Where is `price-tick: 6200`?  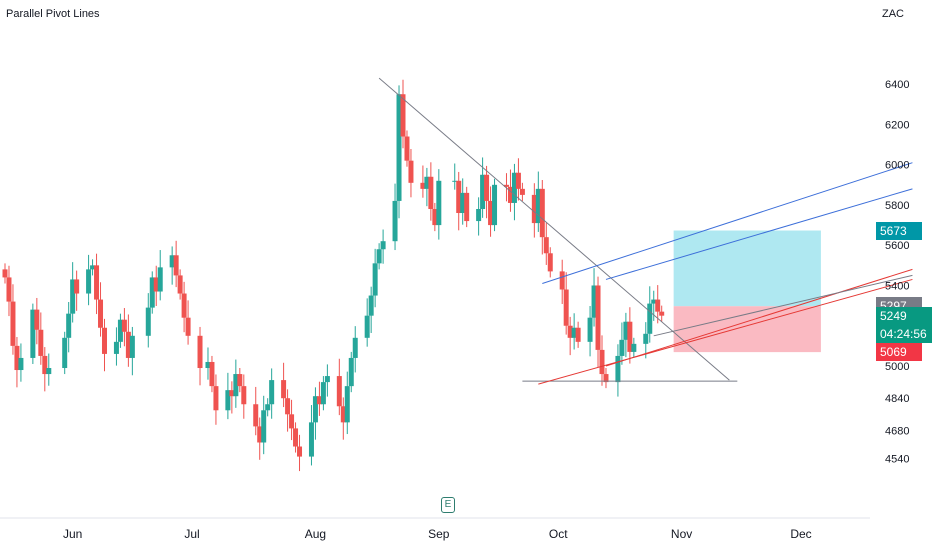 price-tick: 6200 is located at coordinates (897, 125).